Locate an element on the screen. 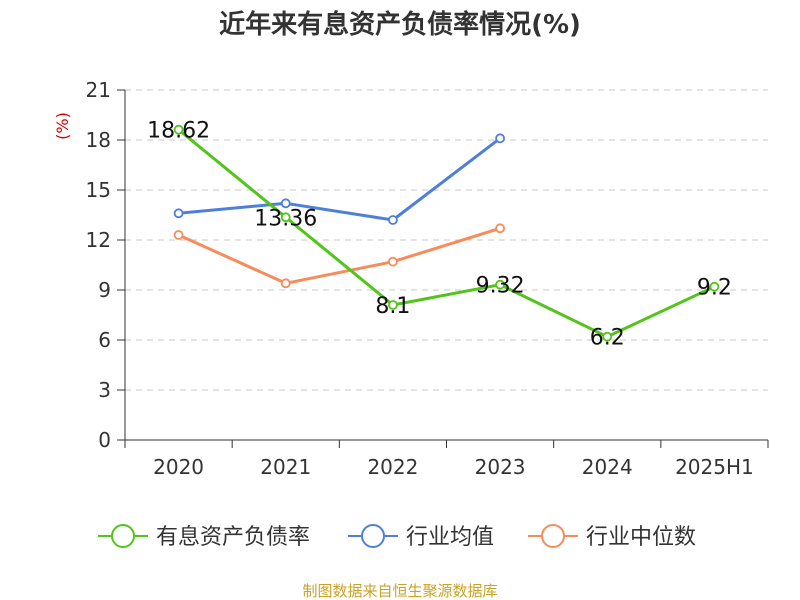  y-tick-label: 12 is located at coordinates (98, 240).